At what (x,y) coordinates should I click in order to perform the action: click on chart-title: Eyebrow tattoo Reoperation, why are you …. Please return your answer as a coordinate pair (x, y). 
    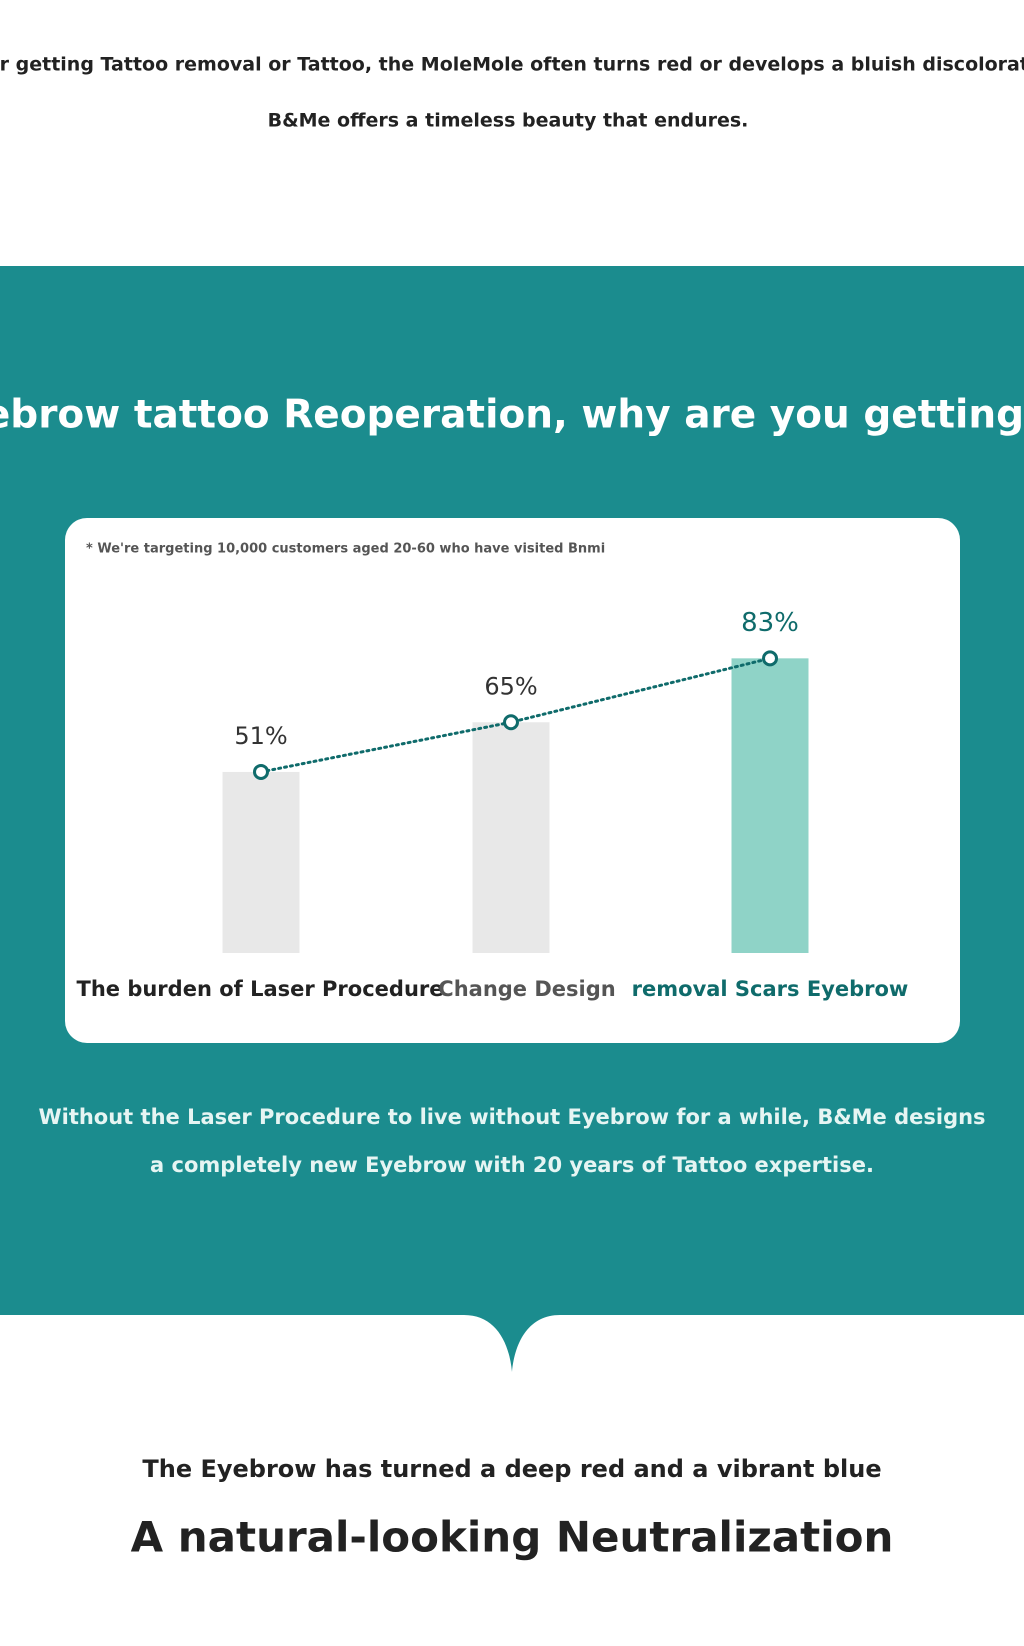
    Looking at the image, I should click on (512, 415).